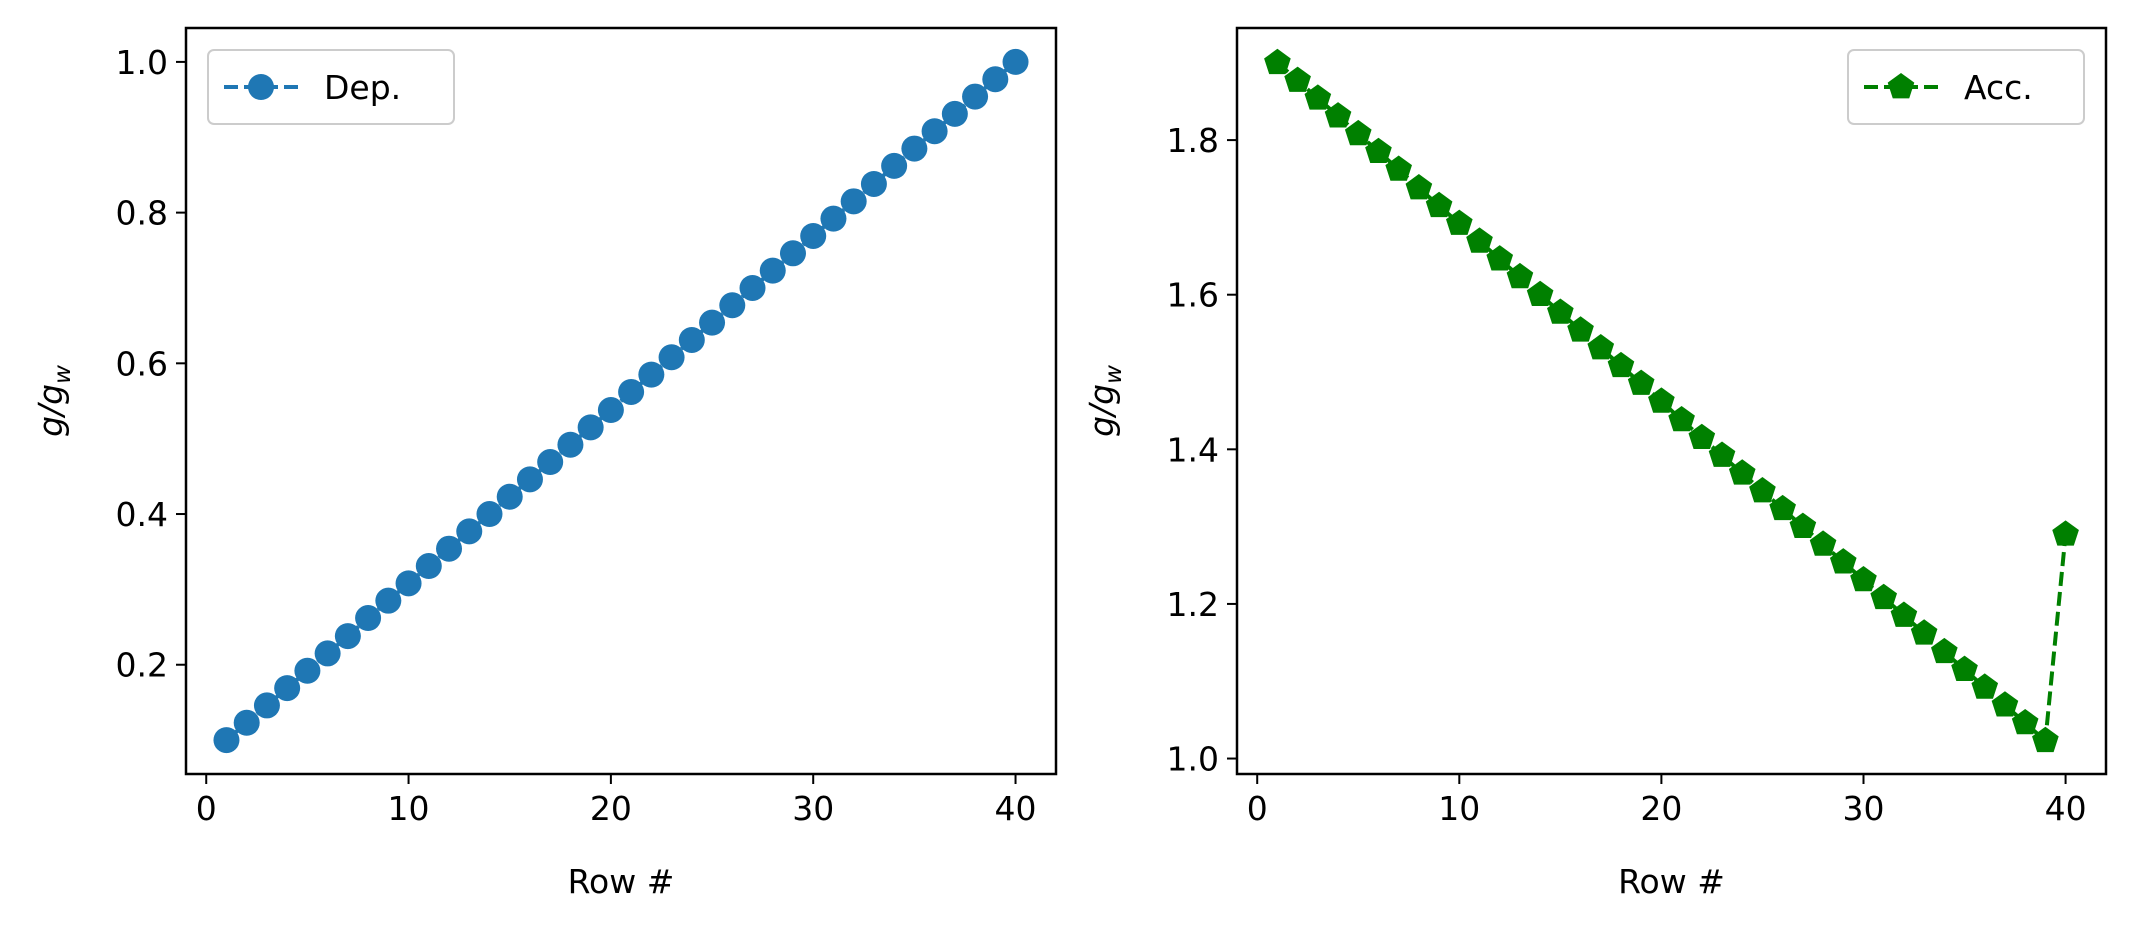 The width and height of the screenshot is (2134, 934). I want to click on x-tick-label: 30, so click(1863, 808).